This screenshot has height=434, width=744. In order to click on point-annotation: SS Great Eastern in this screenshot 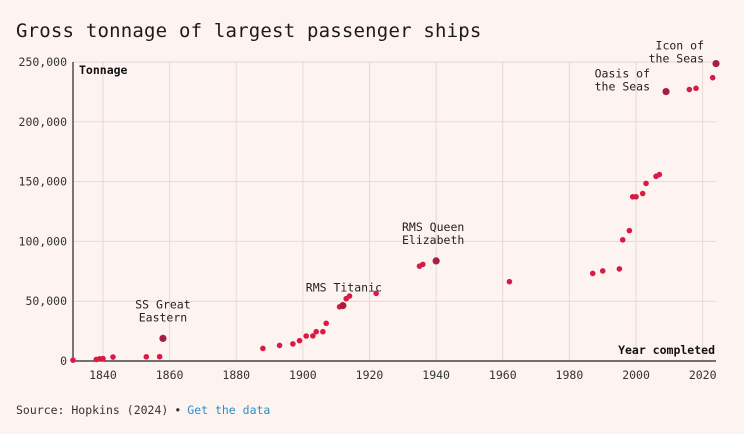, I will do `click(162, 310)`.